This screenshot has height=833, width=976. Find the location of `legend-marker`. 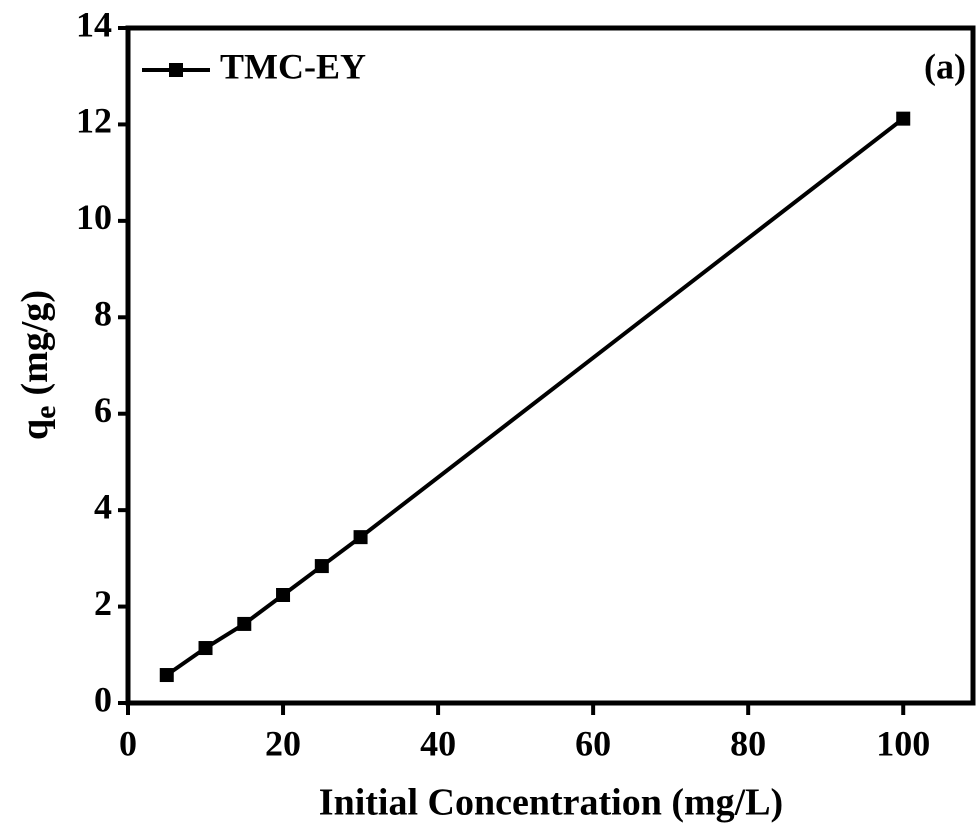

legend-marker is located at coordinates (176, 70).